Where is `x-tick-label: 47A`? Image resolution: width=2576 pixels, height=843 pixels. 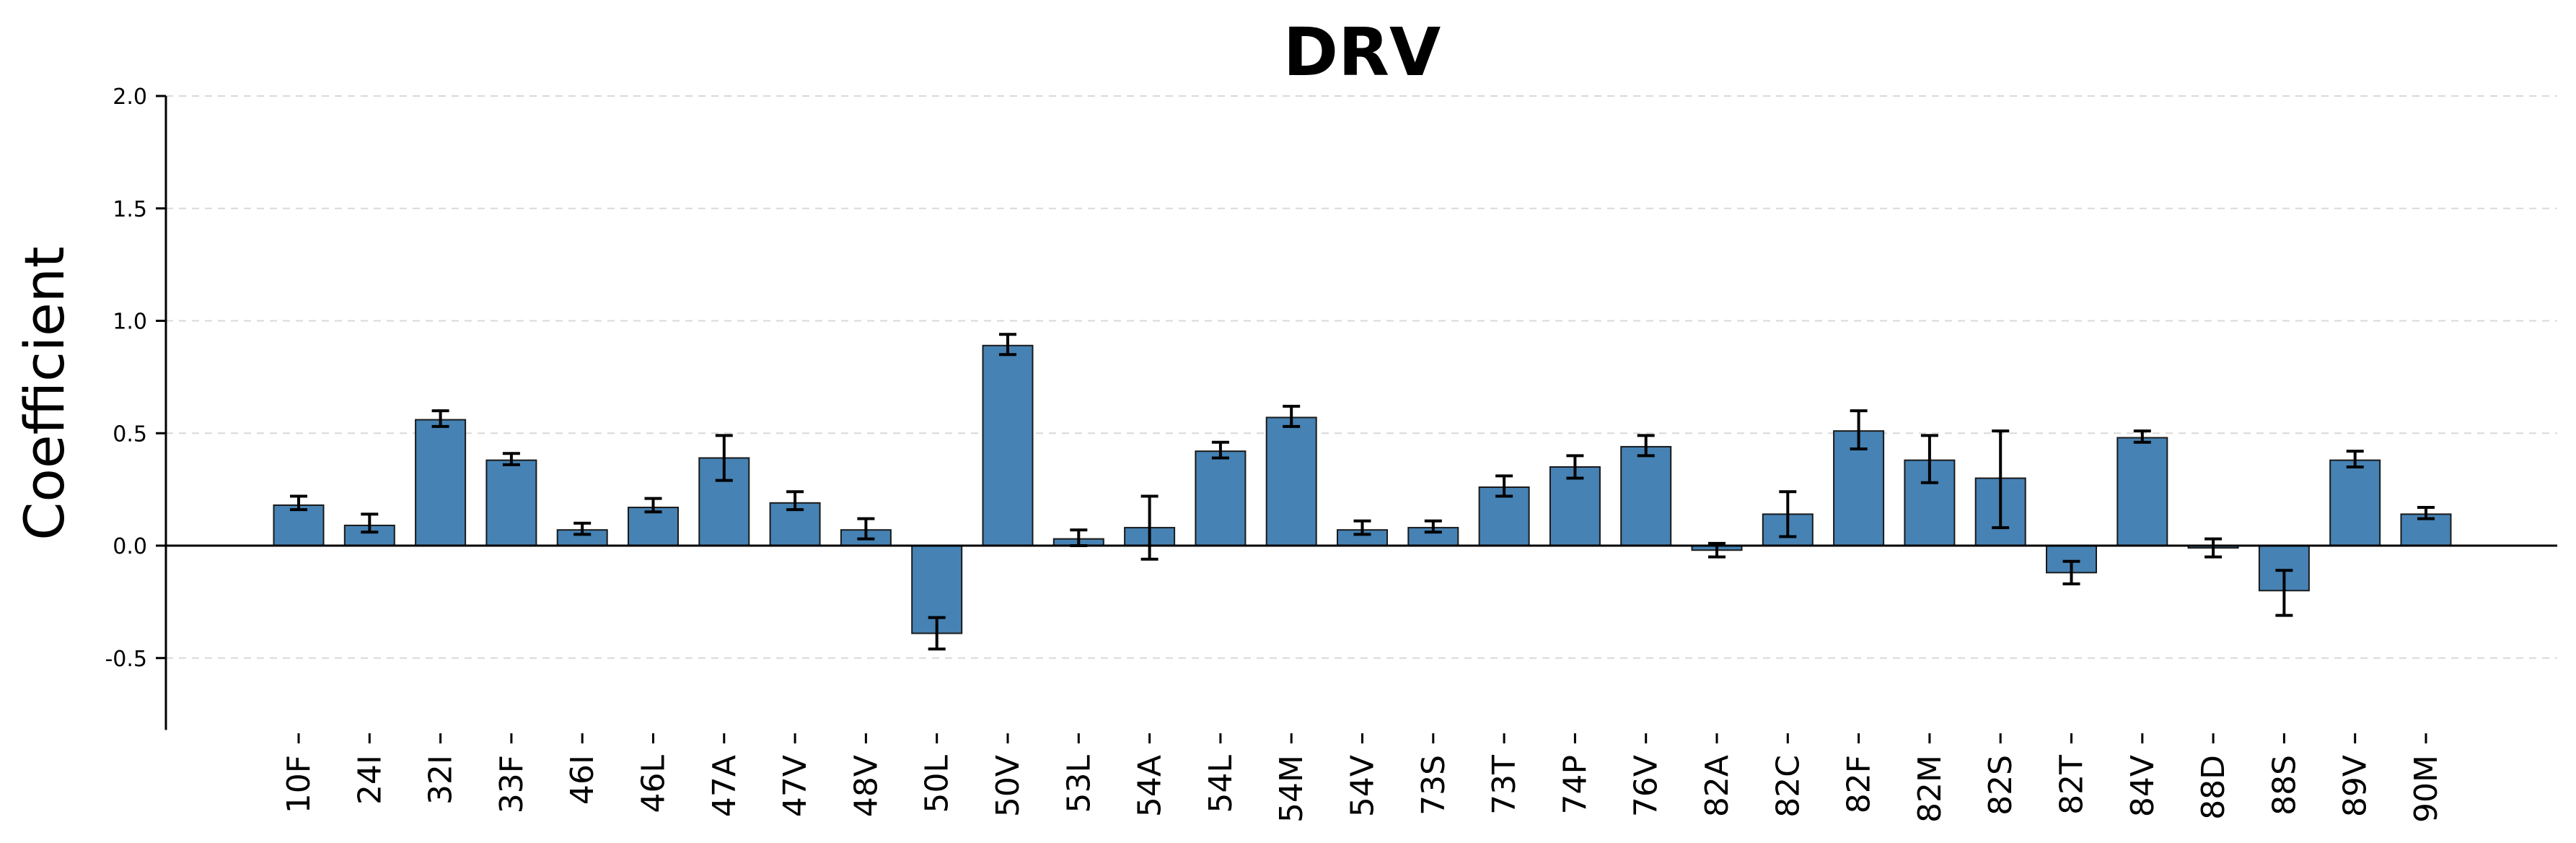
x-tick-label: 47A is located at coordinates (724, 786).